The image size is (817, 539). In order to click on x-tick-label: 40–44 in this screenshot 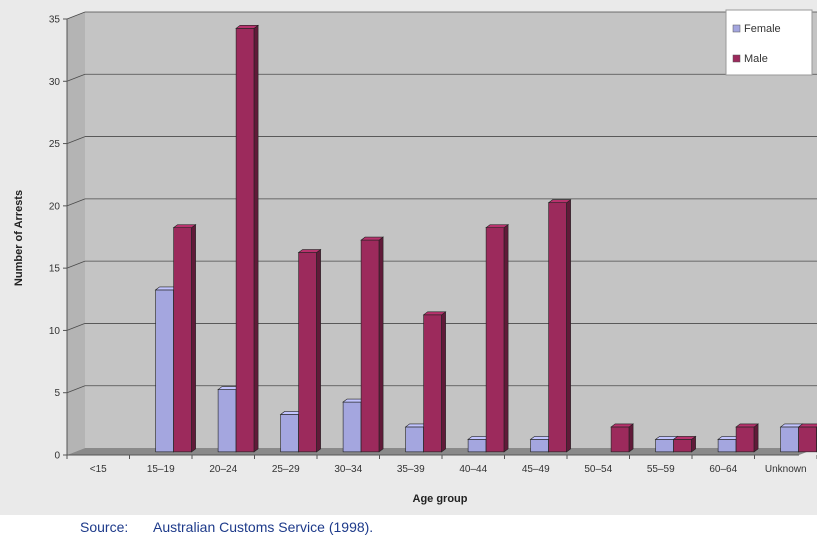, I will do `click(473, 469)`.